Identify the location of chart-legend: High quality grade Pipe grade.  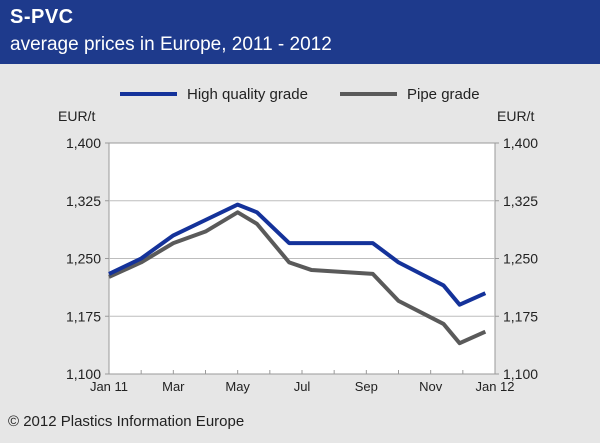
(300, 94).